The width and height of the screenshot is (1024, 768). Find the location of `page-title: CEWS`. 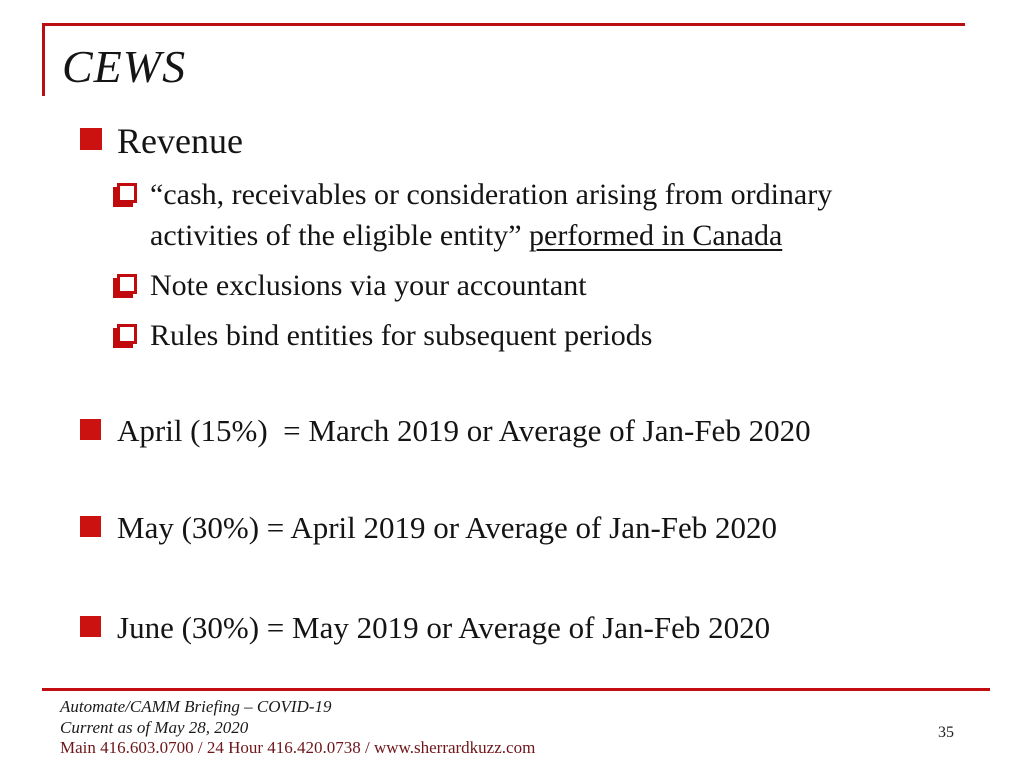

page-title: CEWS is located at coordinates (124, 66).